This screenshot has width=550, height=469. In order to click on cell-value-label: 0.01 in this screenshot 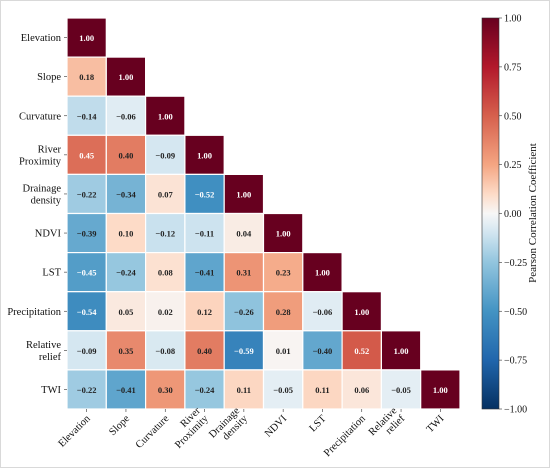, I will do `click(283, 351)`.